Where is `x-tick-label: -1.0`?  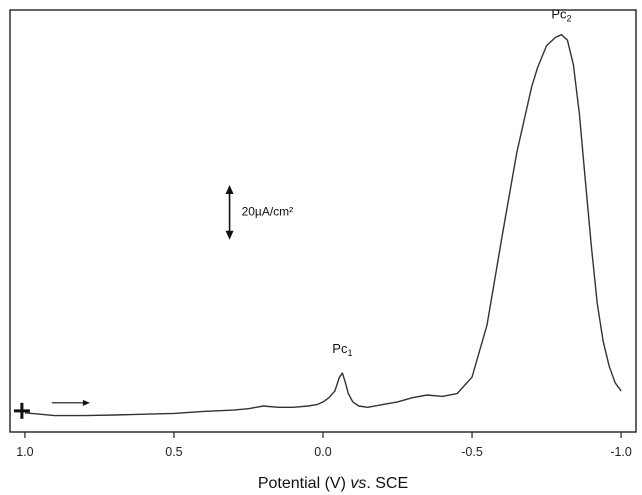 x-tick-label: -1.0 is located at coordinates (621, 452).